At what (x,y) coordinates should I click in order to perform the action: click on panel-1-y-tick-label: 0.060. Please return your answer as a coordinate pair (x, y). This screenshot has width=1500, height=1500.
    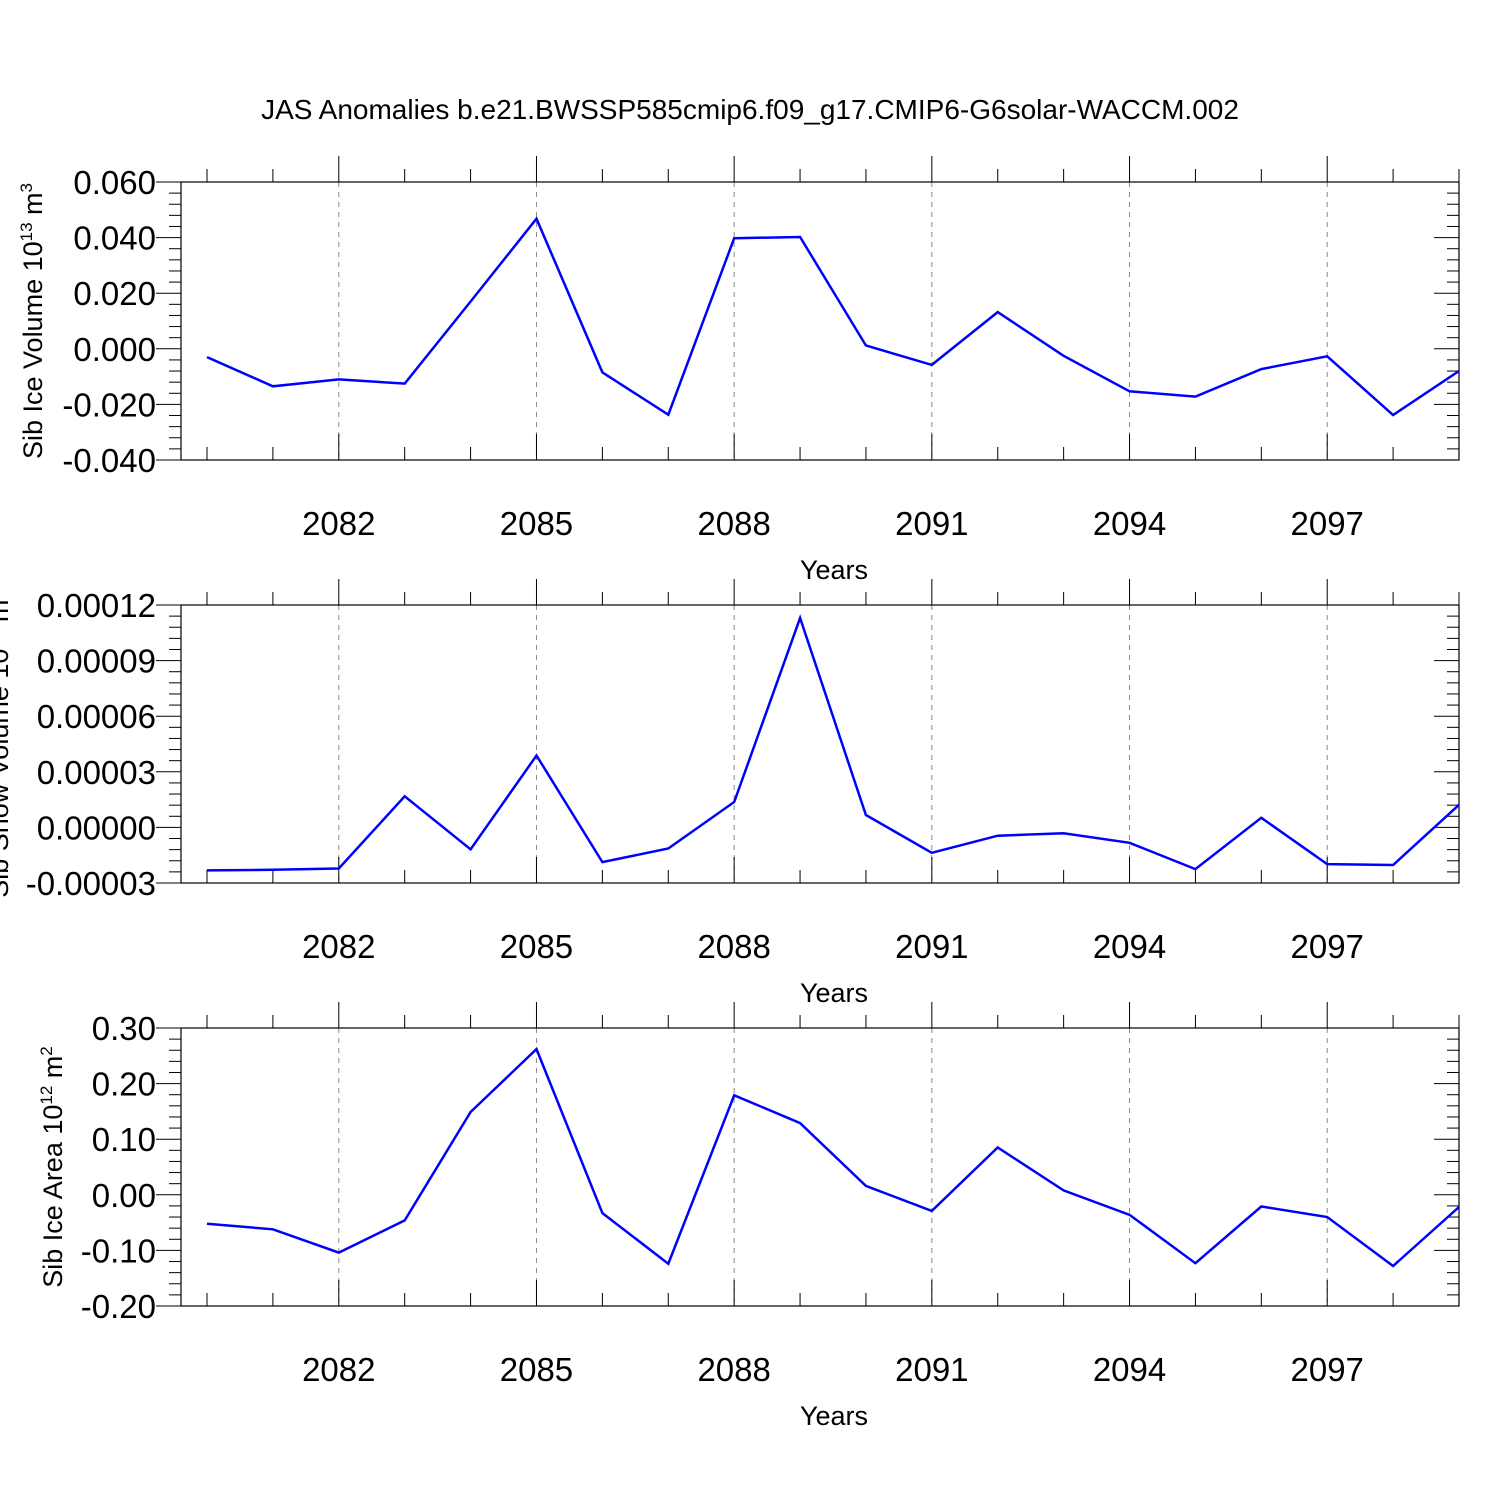
    Looking at the image, I should click on (114, 182).